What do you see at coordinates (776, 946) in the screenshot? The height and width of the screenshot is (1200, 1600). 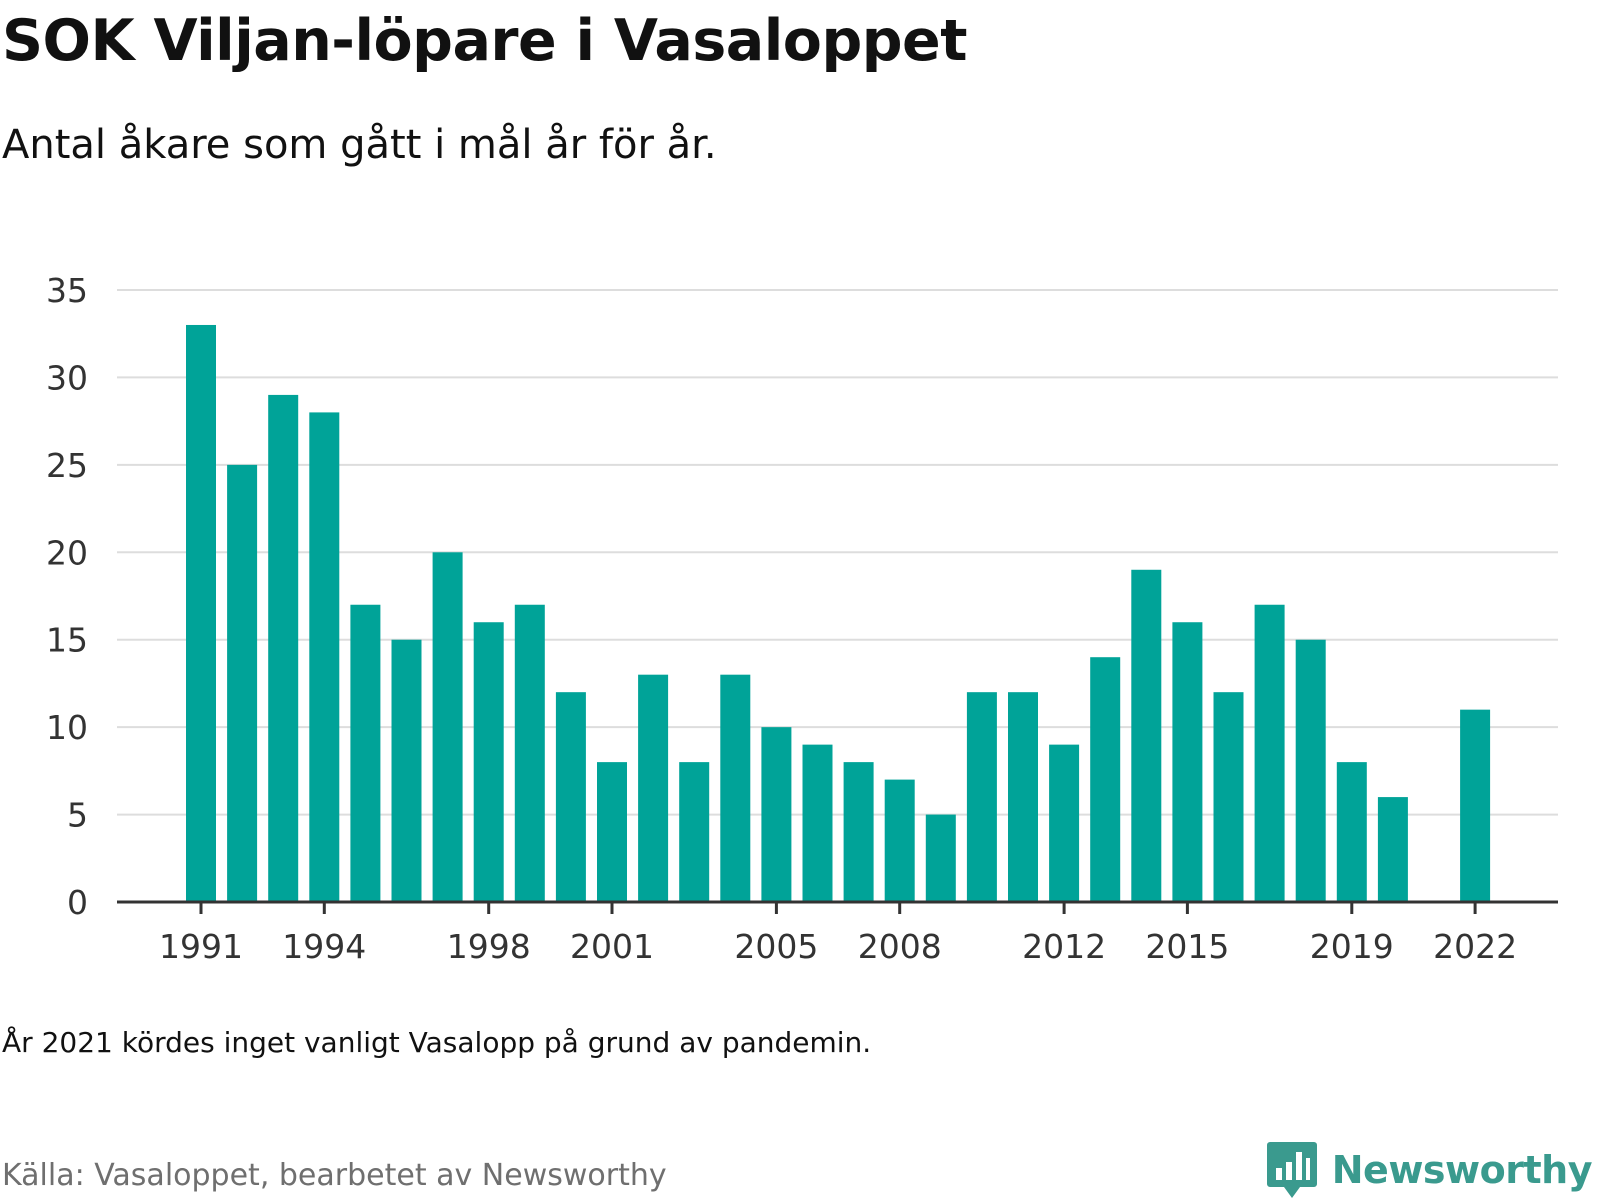 I see `x-tick-label-2005: 2005` at bounding box center [776, 946].